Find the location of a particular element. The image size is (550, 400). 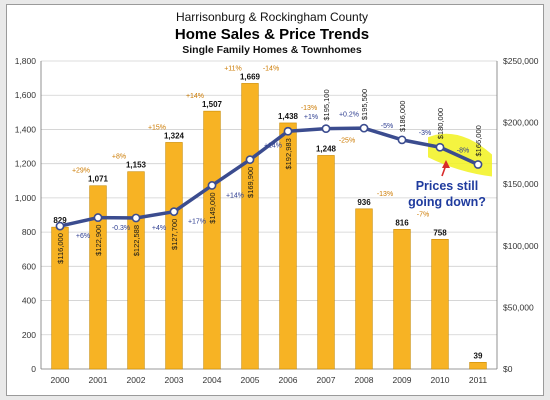

chart-supertitle: Harrisonburg & Rockingham County is located at coordinates (272, 17).